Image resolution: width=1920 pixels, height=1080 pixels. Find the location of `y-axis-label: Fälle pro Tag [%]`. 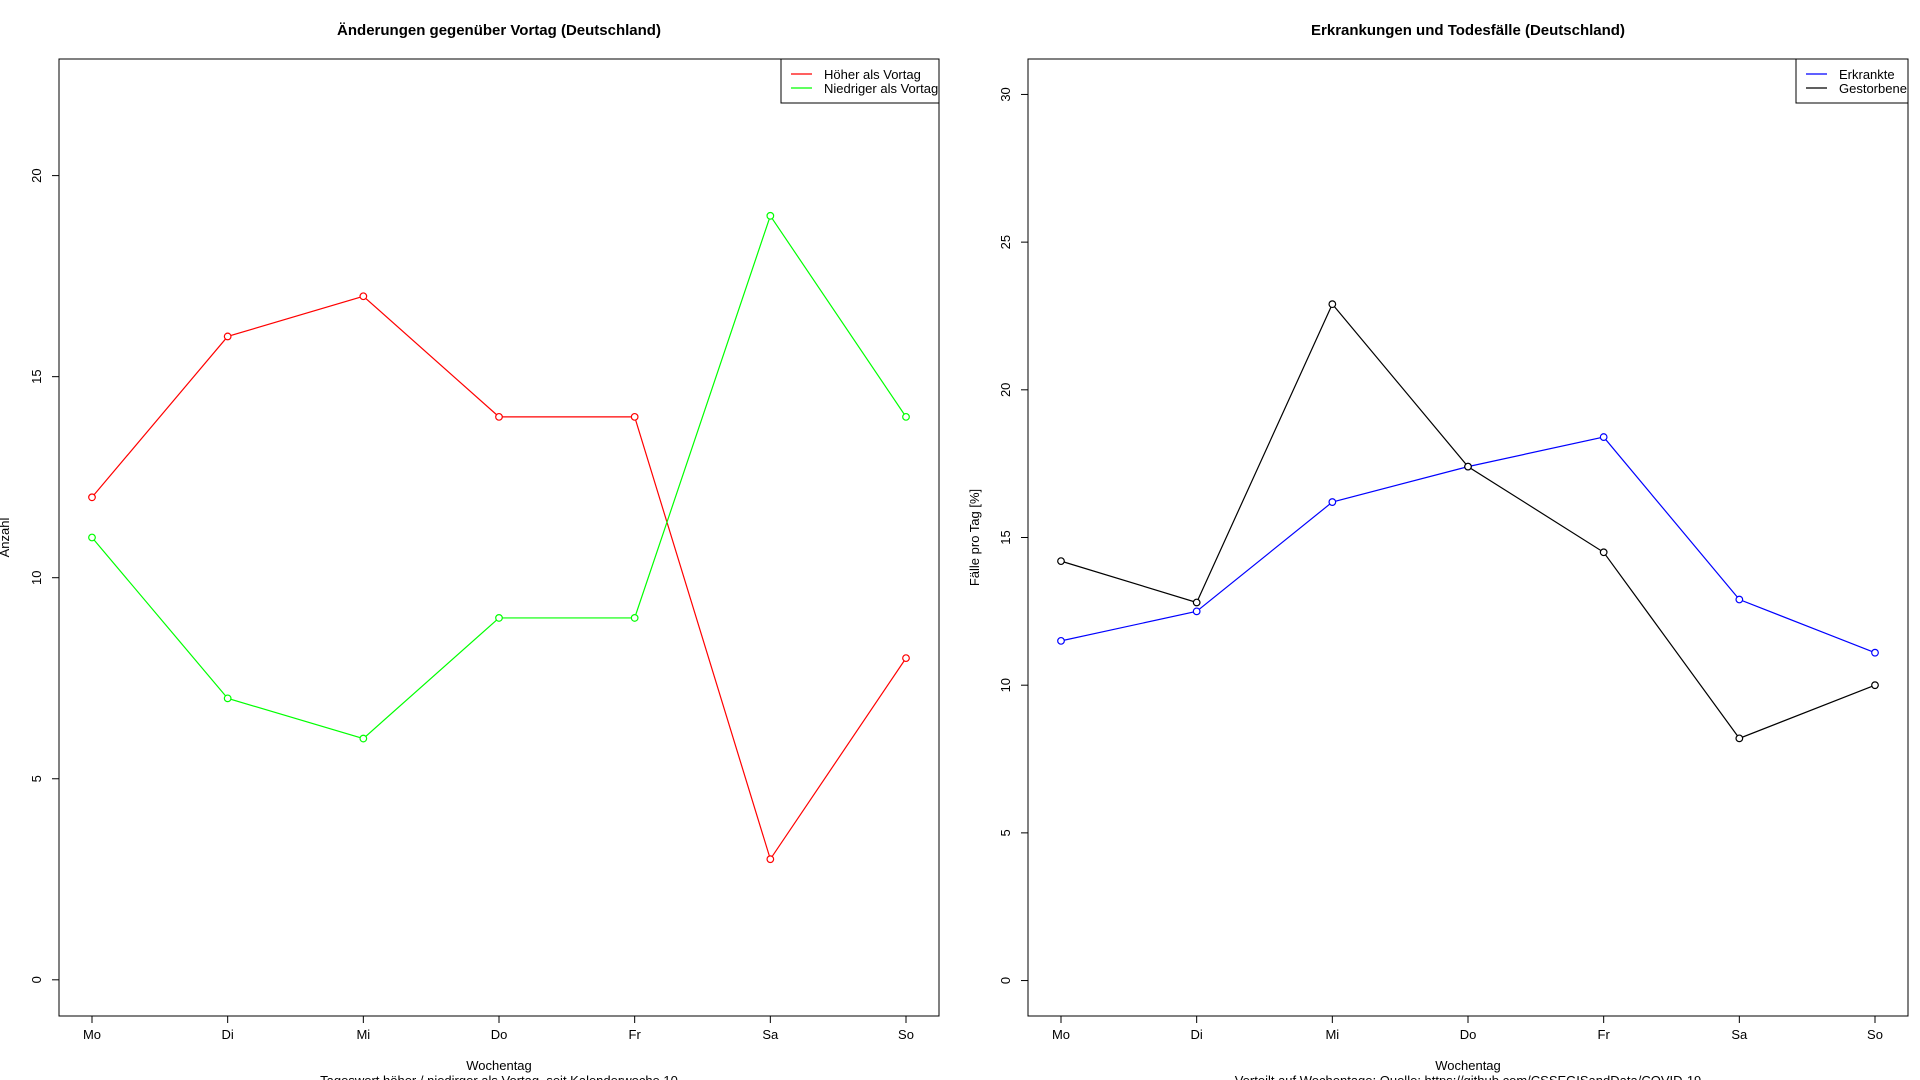

y-axis-label: Fälle pro Tag [%] is located at coordinates (974, 537).